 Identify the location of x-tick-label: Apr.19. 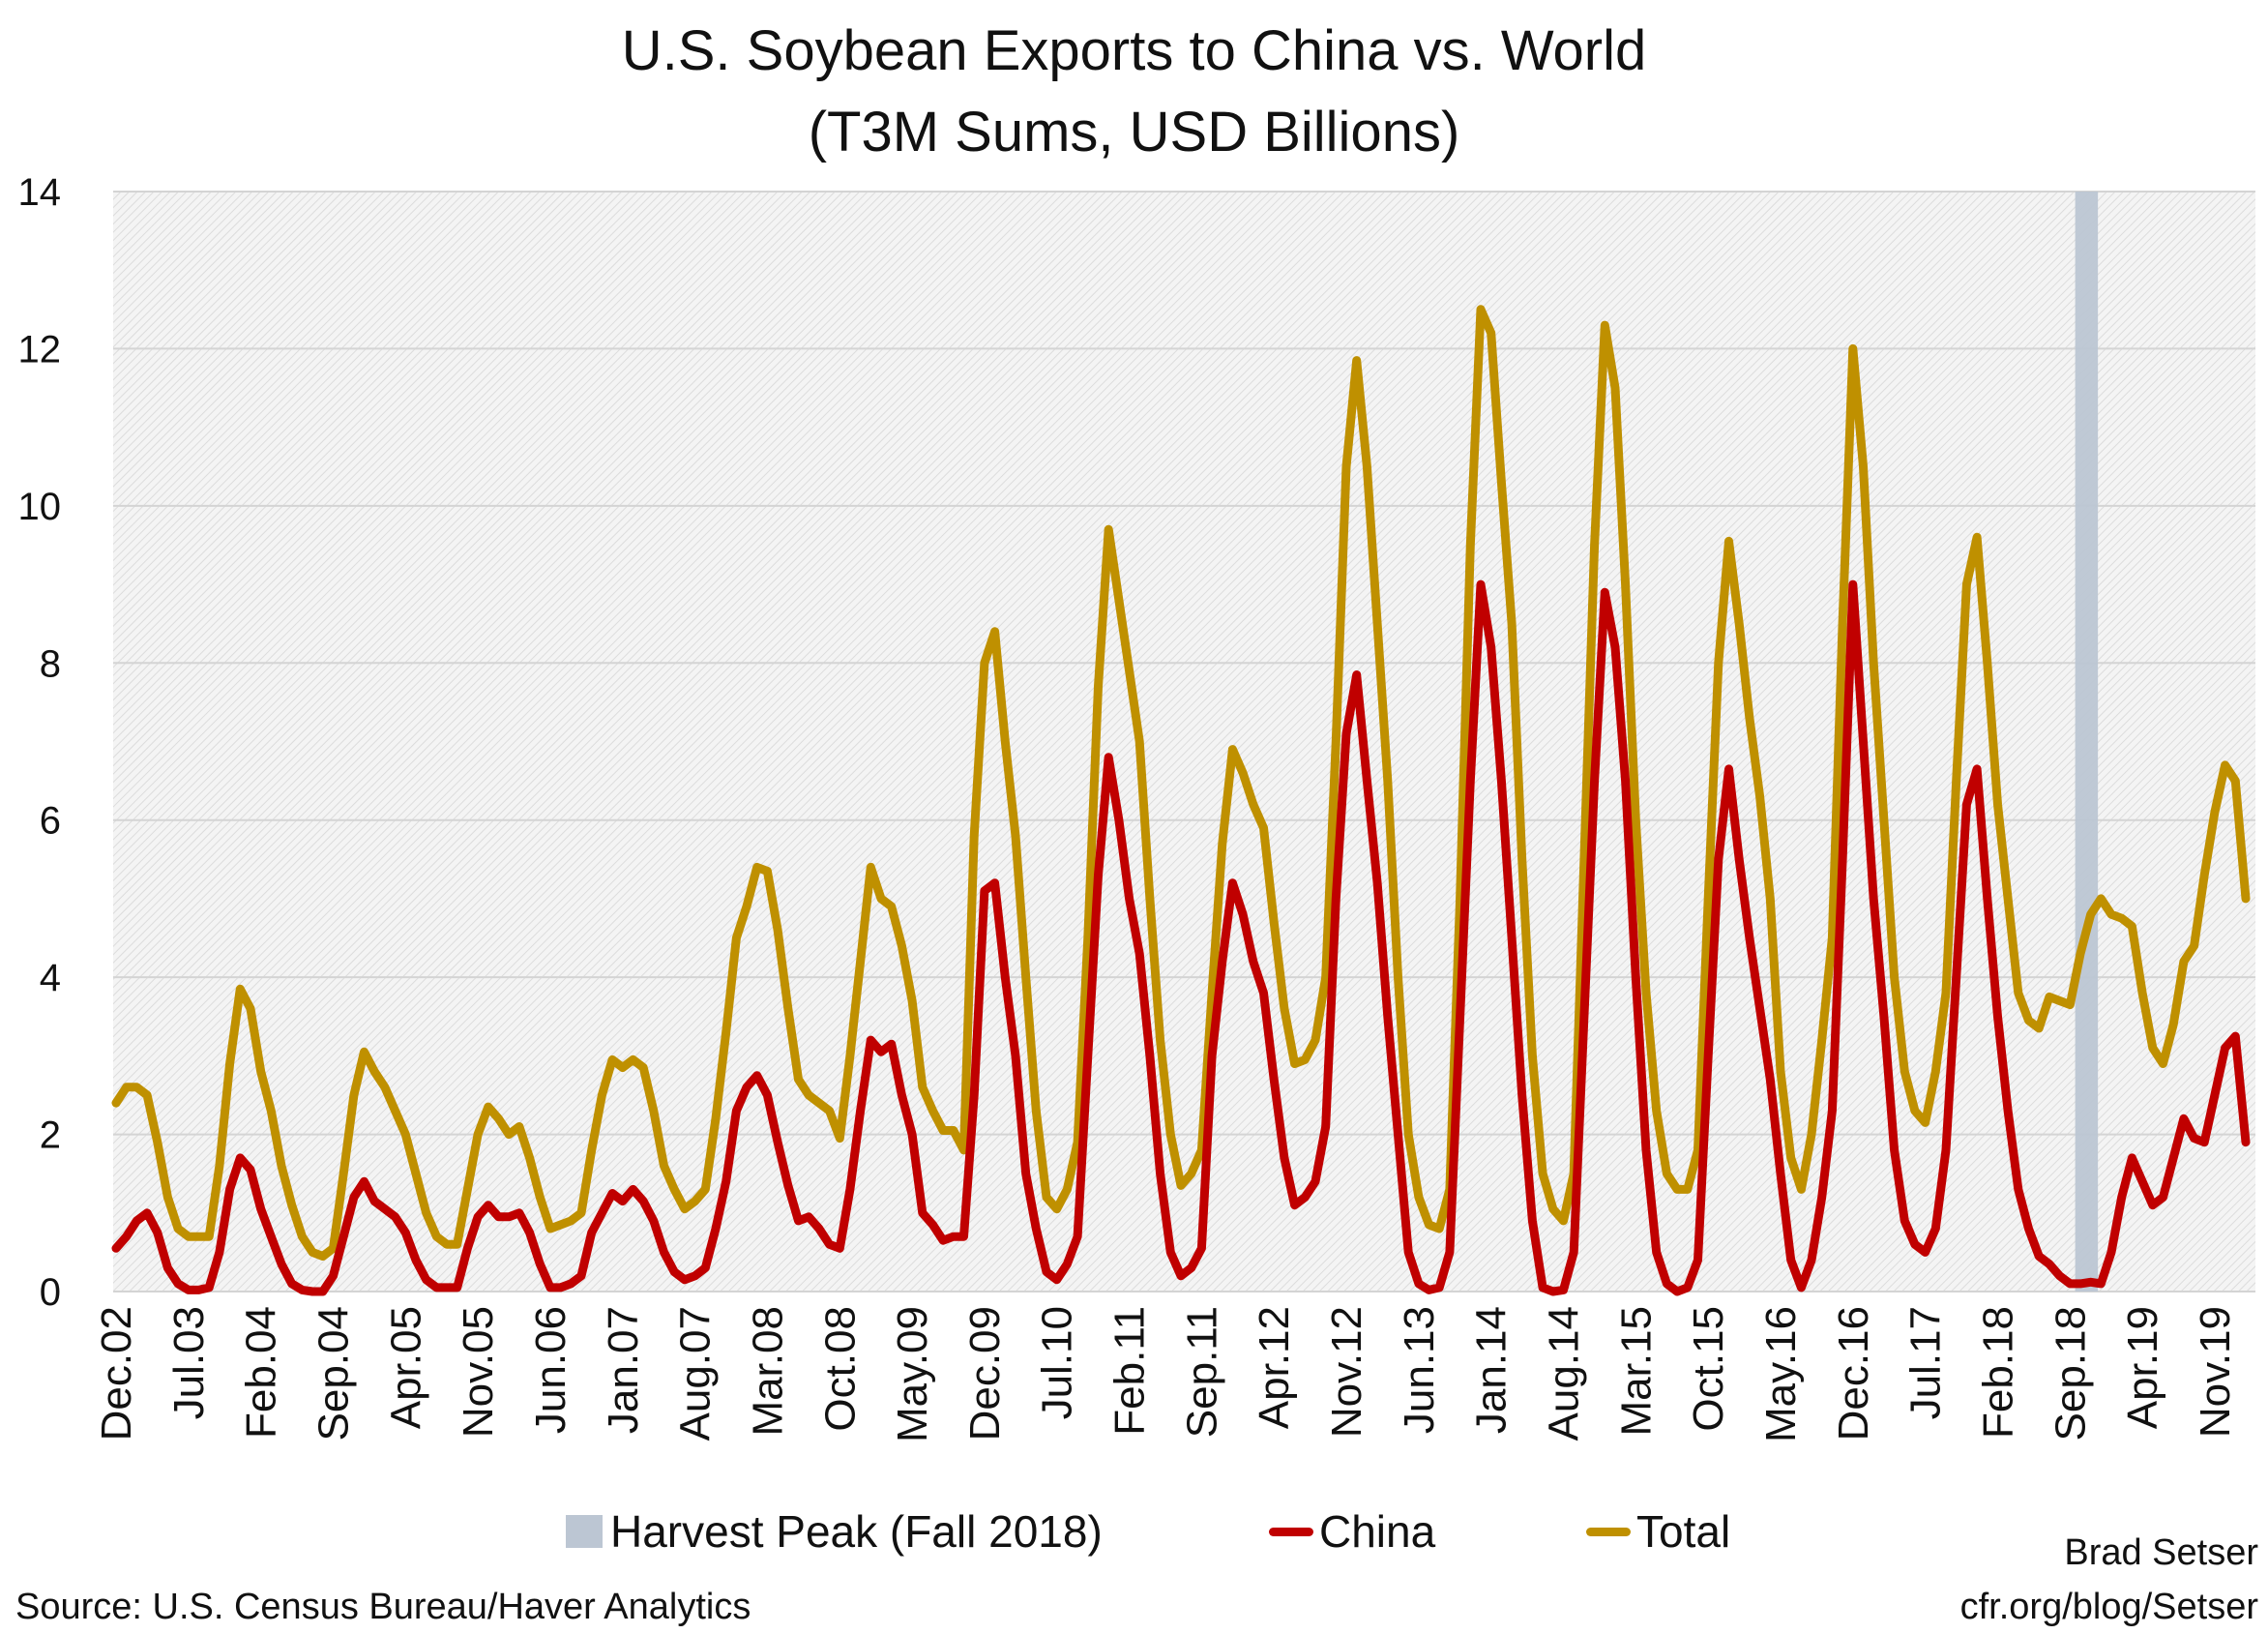
(2142, 1367).